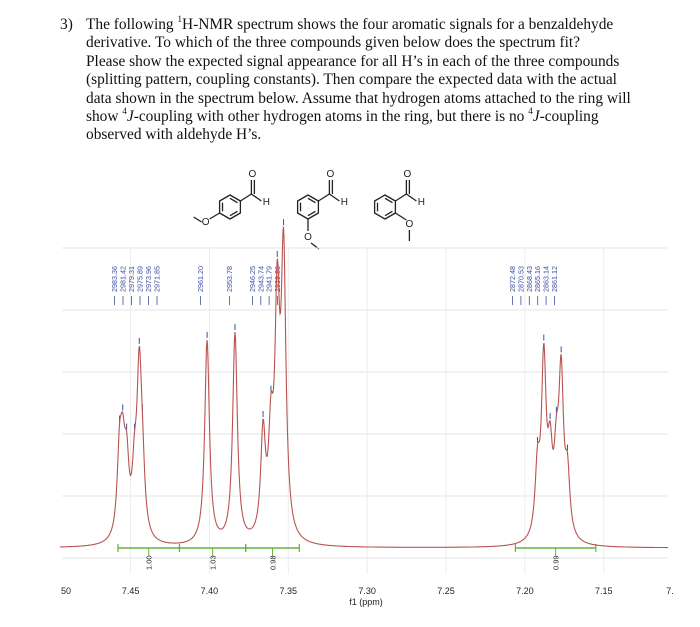 This screenshot has height=627, width=700. What do you see at coordinates (252, 279) in the screenshot?
I see `peak-label: 2946.25` at bounding box center [252, 279].